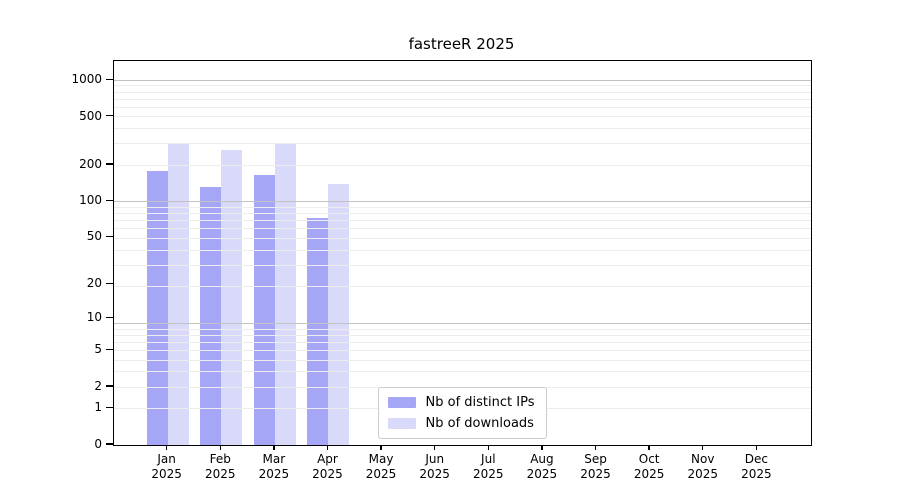 The width and height of the screenshot is (900, 500). Describe the element at coordinates (462, 413) in the screenshot. I see `legend: Nb of distinct IPs Nb of downloads` at that location.